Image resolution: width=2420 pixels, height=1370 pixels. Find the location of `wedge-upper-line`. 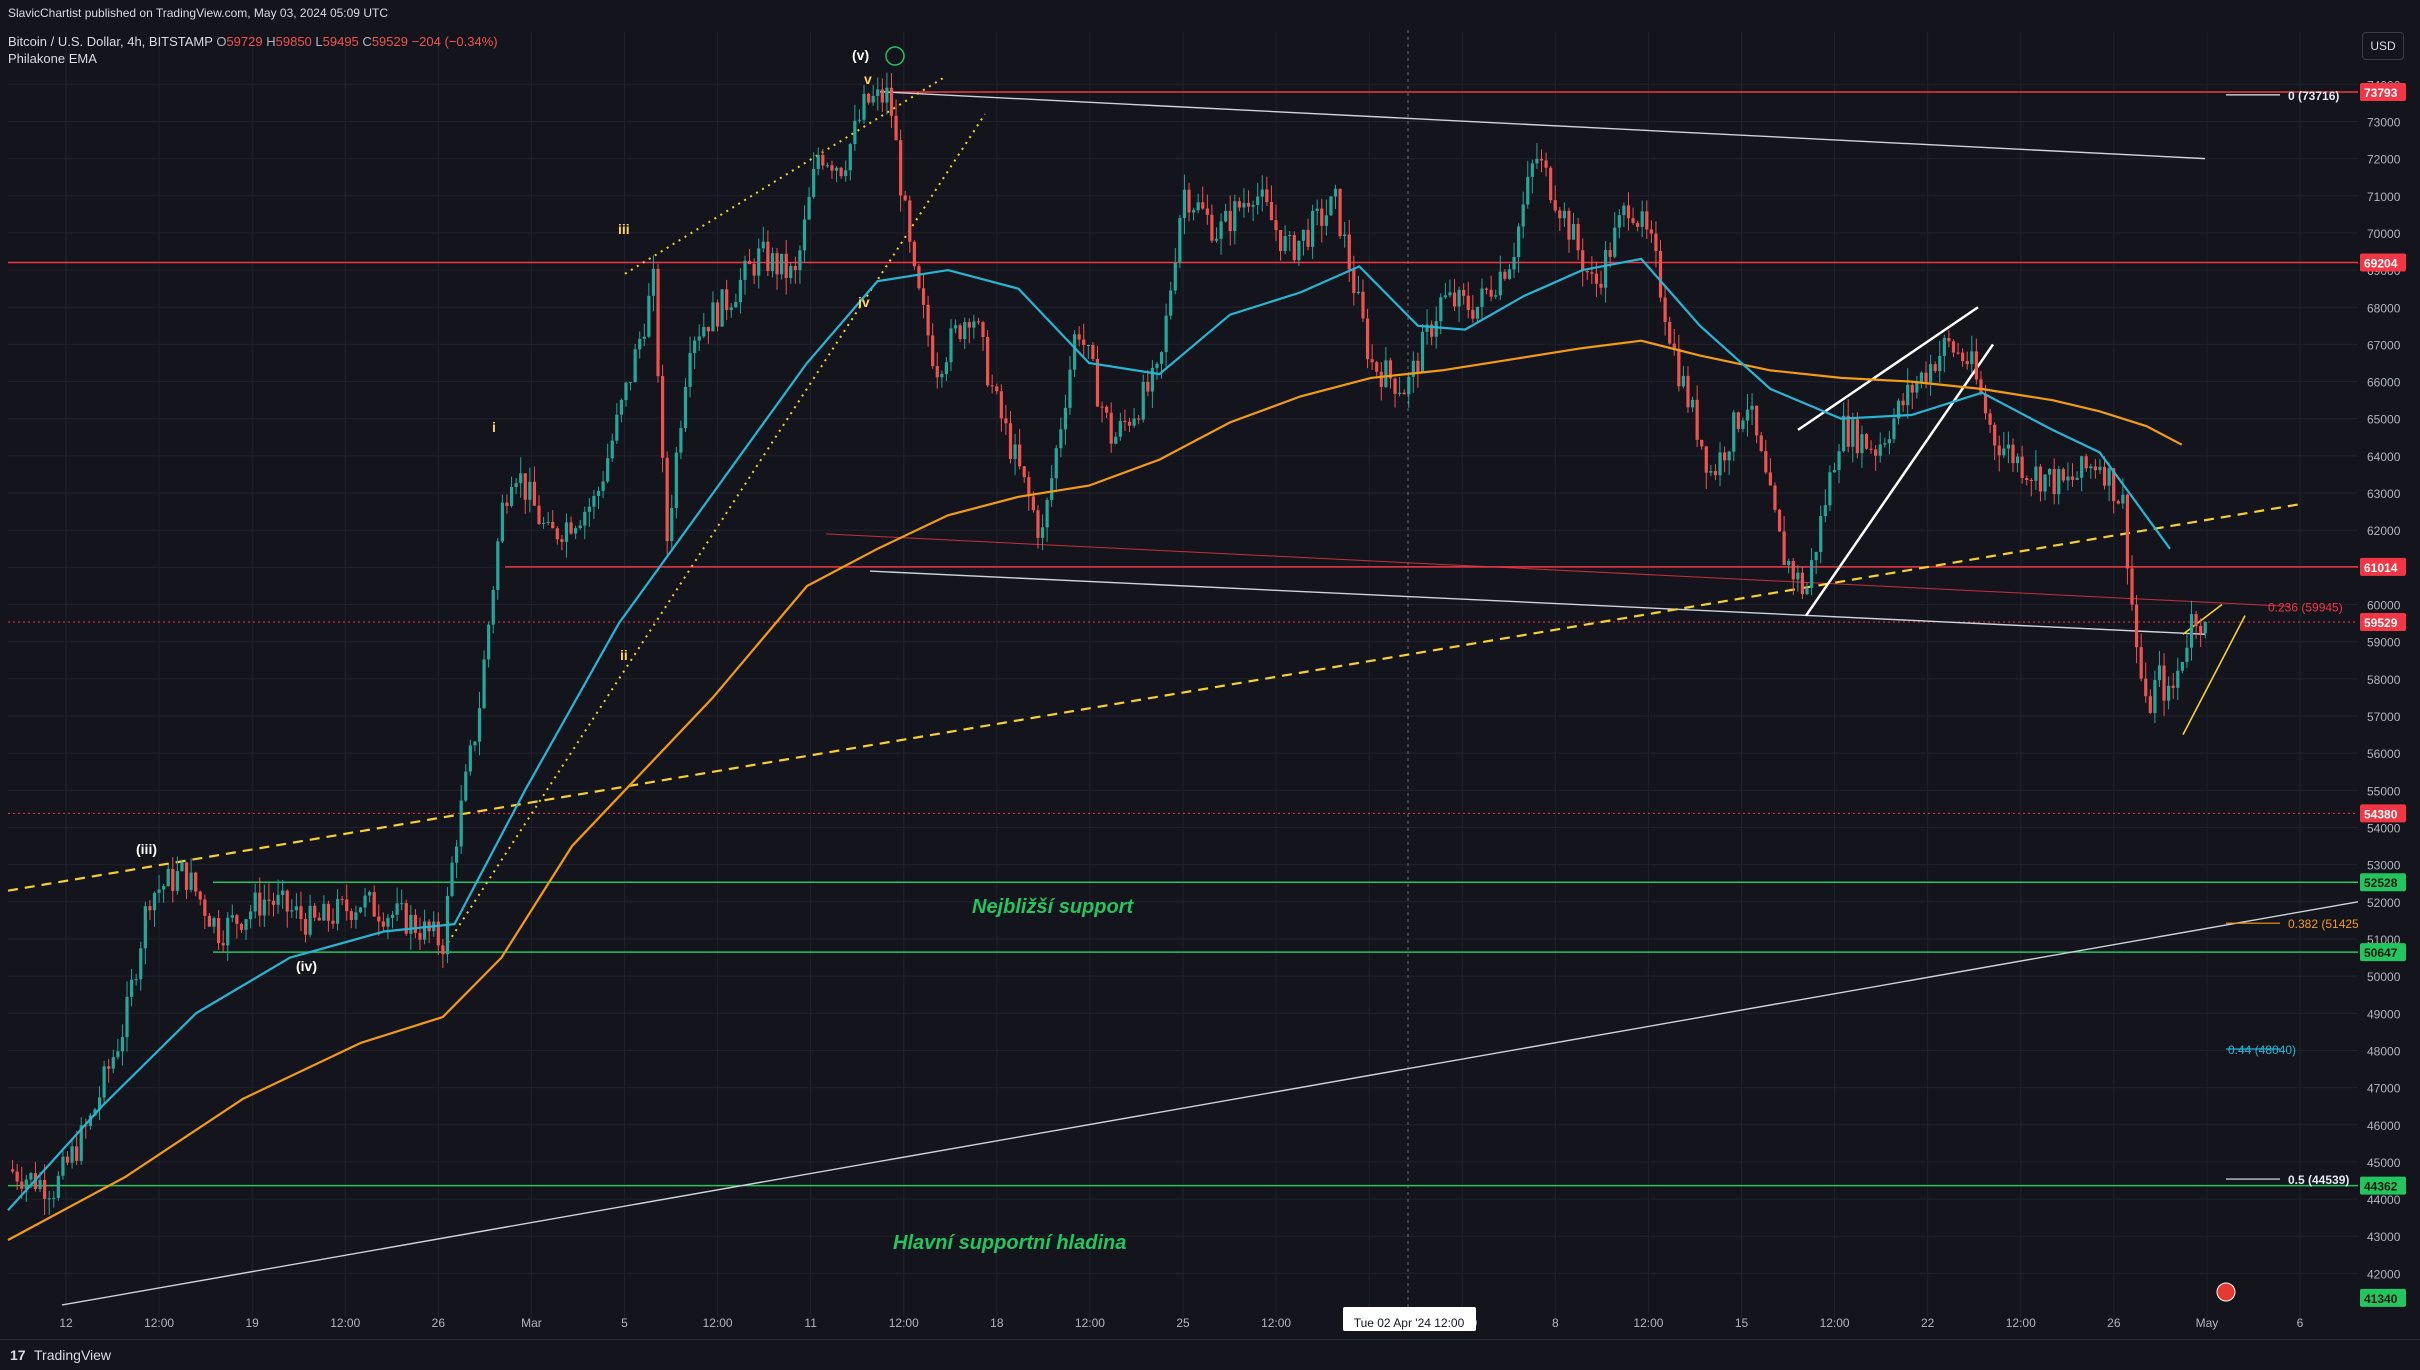

wedge-upper-line is located at coordinates (1888, 368).